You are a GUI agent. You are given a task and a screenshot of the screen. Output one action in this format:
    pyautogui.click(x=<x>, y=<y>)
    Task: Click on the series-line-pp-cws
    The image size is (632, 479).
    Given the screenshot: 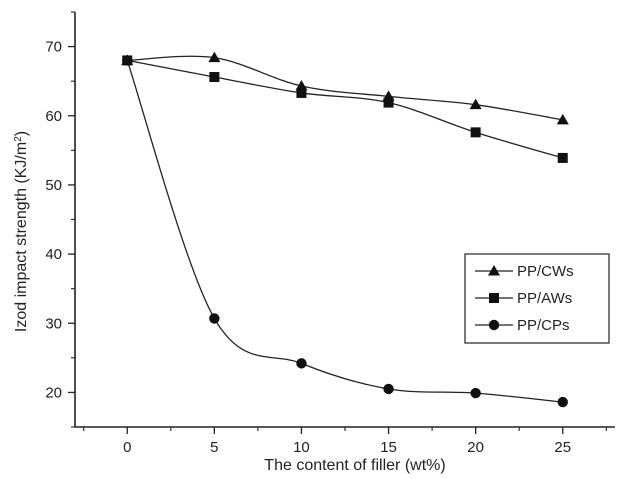 What is the action you would take?
    pyautogui.click(x=344, y=88)
    